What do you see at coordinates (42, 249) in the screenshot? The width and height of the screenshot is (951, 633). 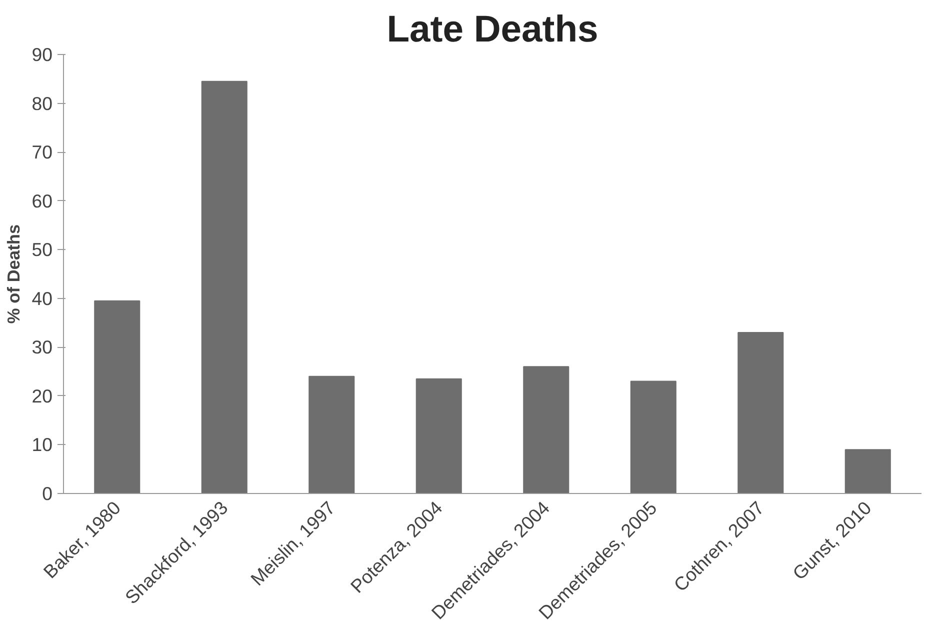 I see `y-tick-label: 50` at bounding box center [42, 249].